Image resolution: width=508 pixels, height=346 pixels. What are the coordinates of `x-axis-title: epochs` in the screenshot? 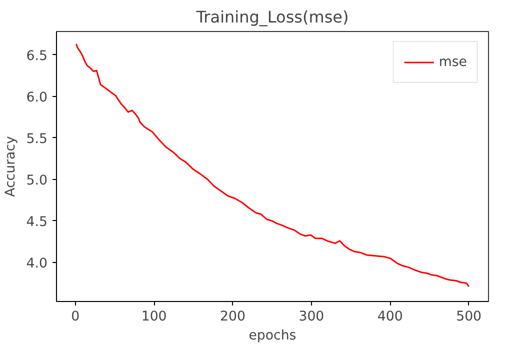 It's located at (272, 336).